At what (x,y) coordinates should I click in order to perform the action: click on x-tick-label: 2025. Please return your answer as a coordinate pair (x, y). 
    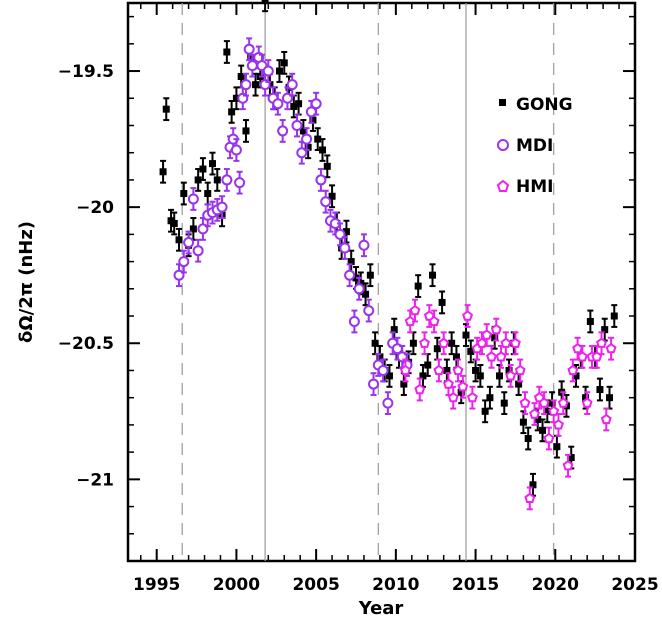
    Looking at the image, I should click on (634, 585).